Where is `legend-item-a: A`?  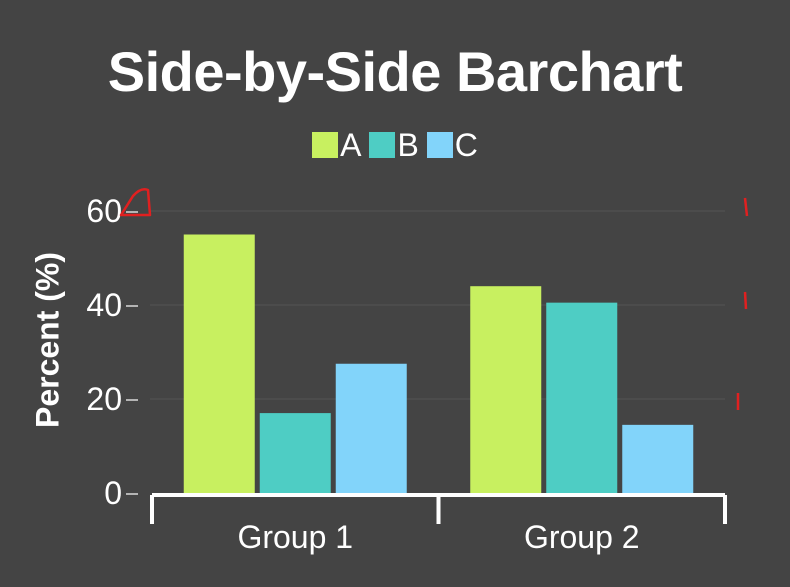 legend-item-a: A is located at coordinates (336, 145).